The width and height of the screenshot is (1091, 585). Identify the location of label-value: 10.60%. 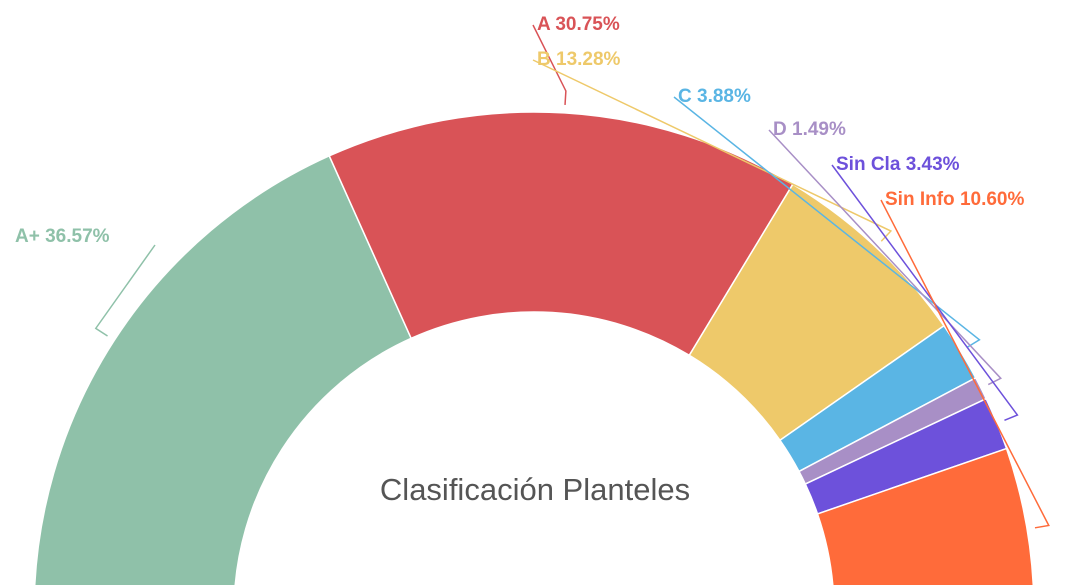
(992, 199).